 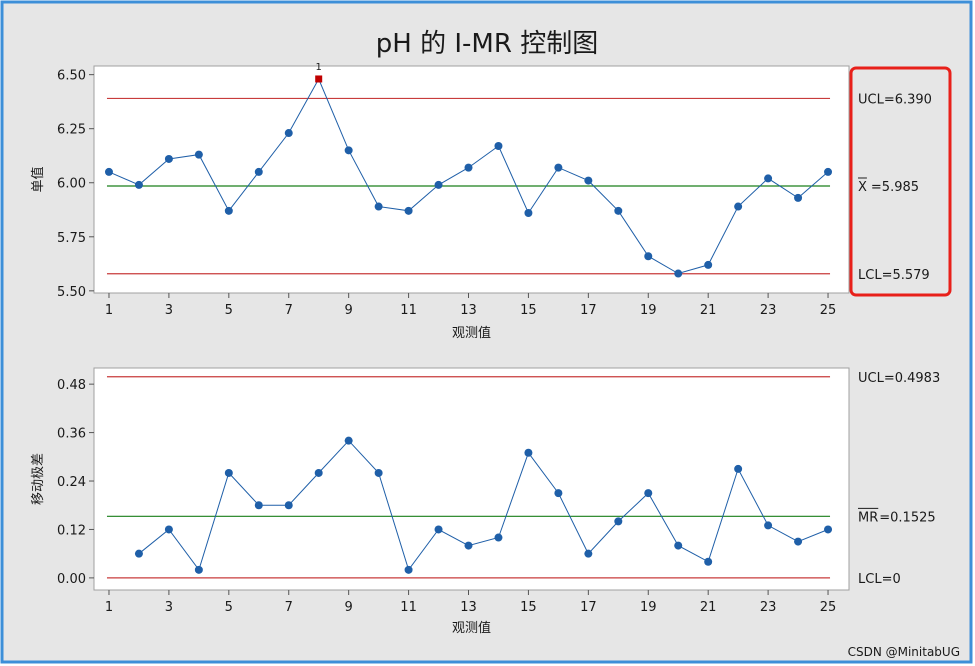 I want to click on ucl-label: UCL=0.4983, so click(x=899, y=378).